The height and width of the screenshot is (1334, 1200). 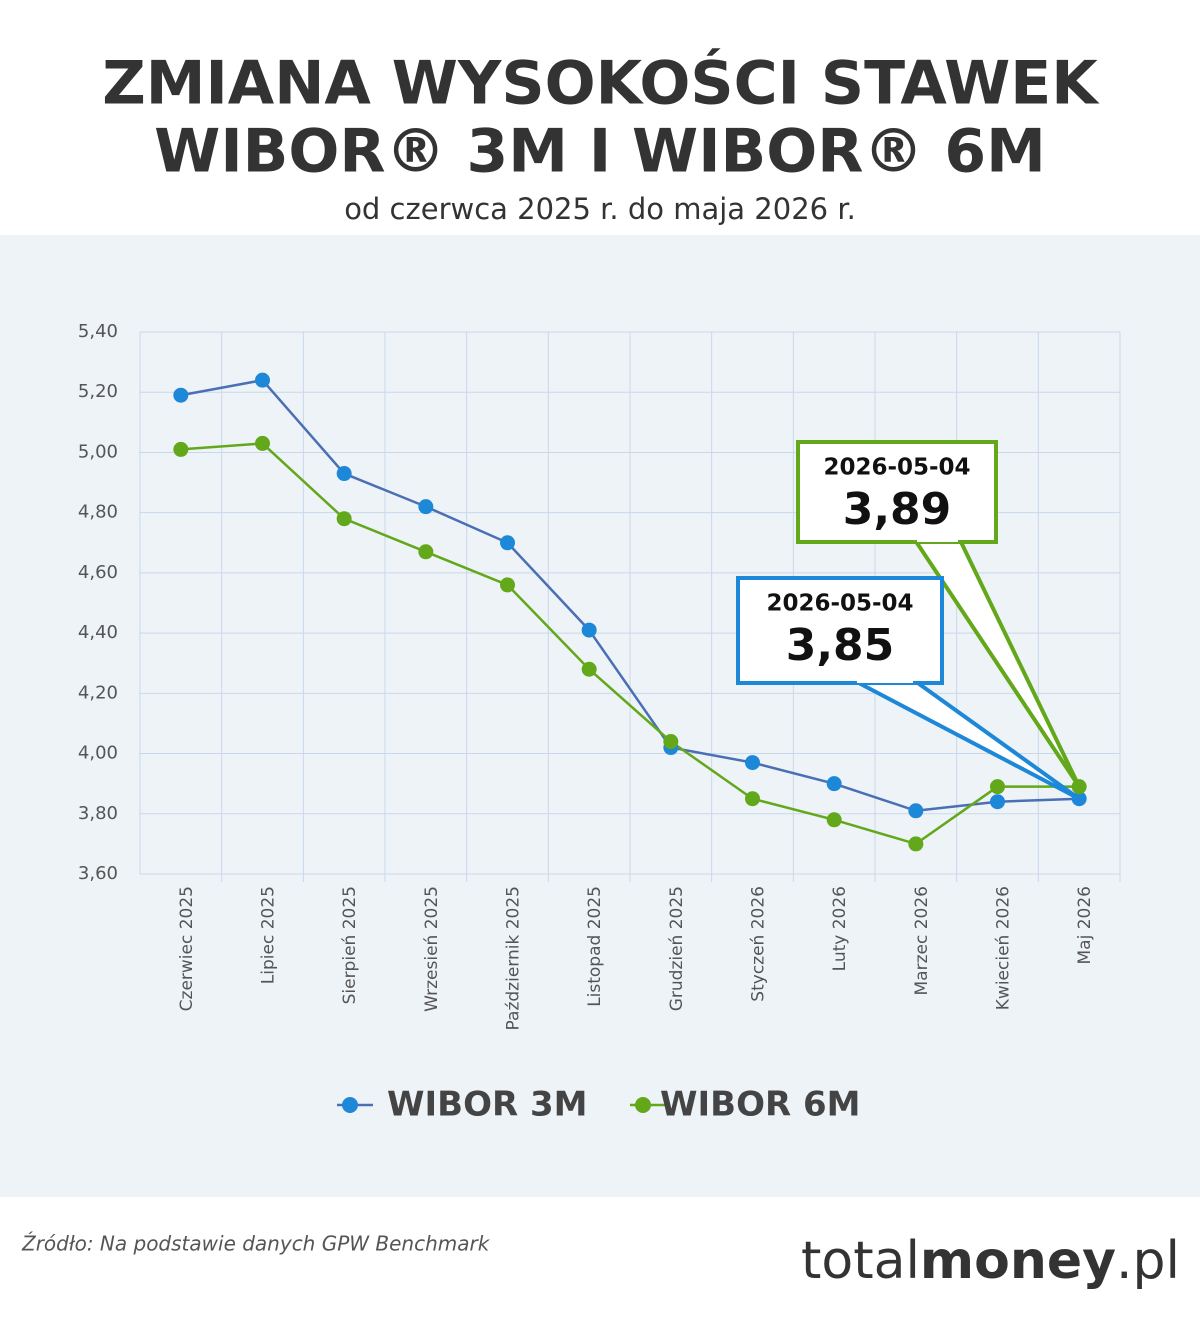 What do you see at coordinates (600, 209) in the screenshot?
I see `chart-subtitle: od czerwca 2025 r. do maja 2026 r.` at bounding box center [600, 209].